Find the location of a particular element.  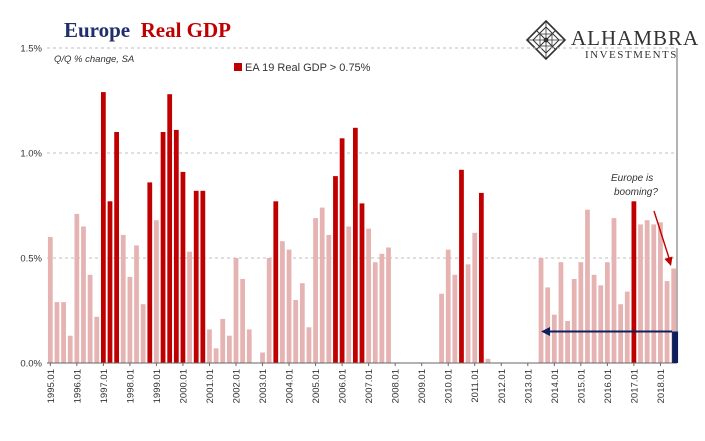

annotation-arrow-line is located at coordinates (661, 234).